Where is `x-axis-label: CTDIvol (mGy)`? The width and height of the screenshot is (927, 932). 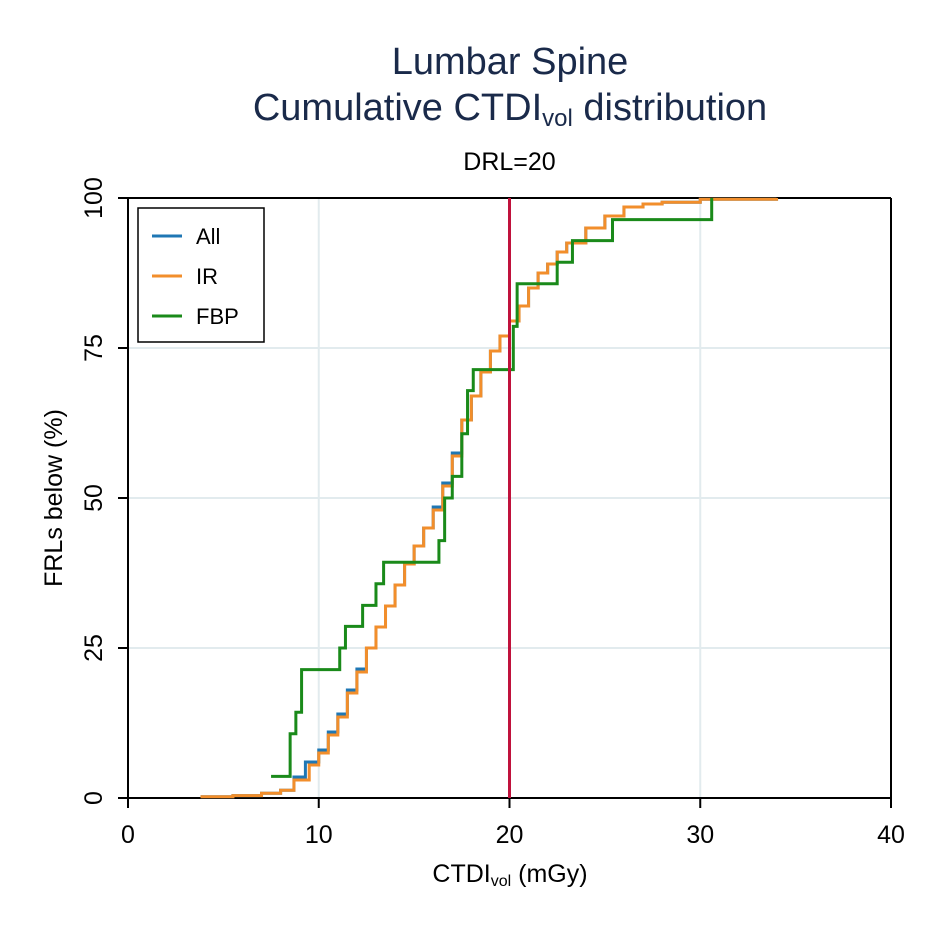 x-axis-label: CTDIvol (mGy) is located at coordinates (509, 875).